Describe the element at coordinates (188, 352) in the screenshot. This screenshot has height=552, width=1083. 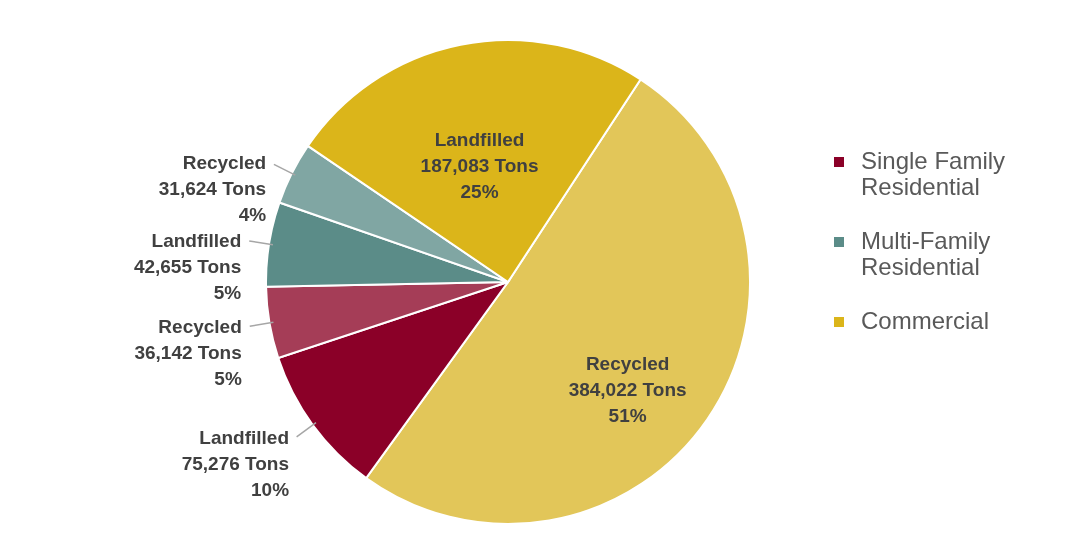
I see `data-label: Recycled 36,142 Tons 5%` at that location.